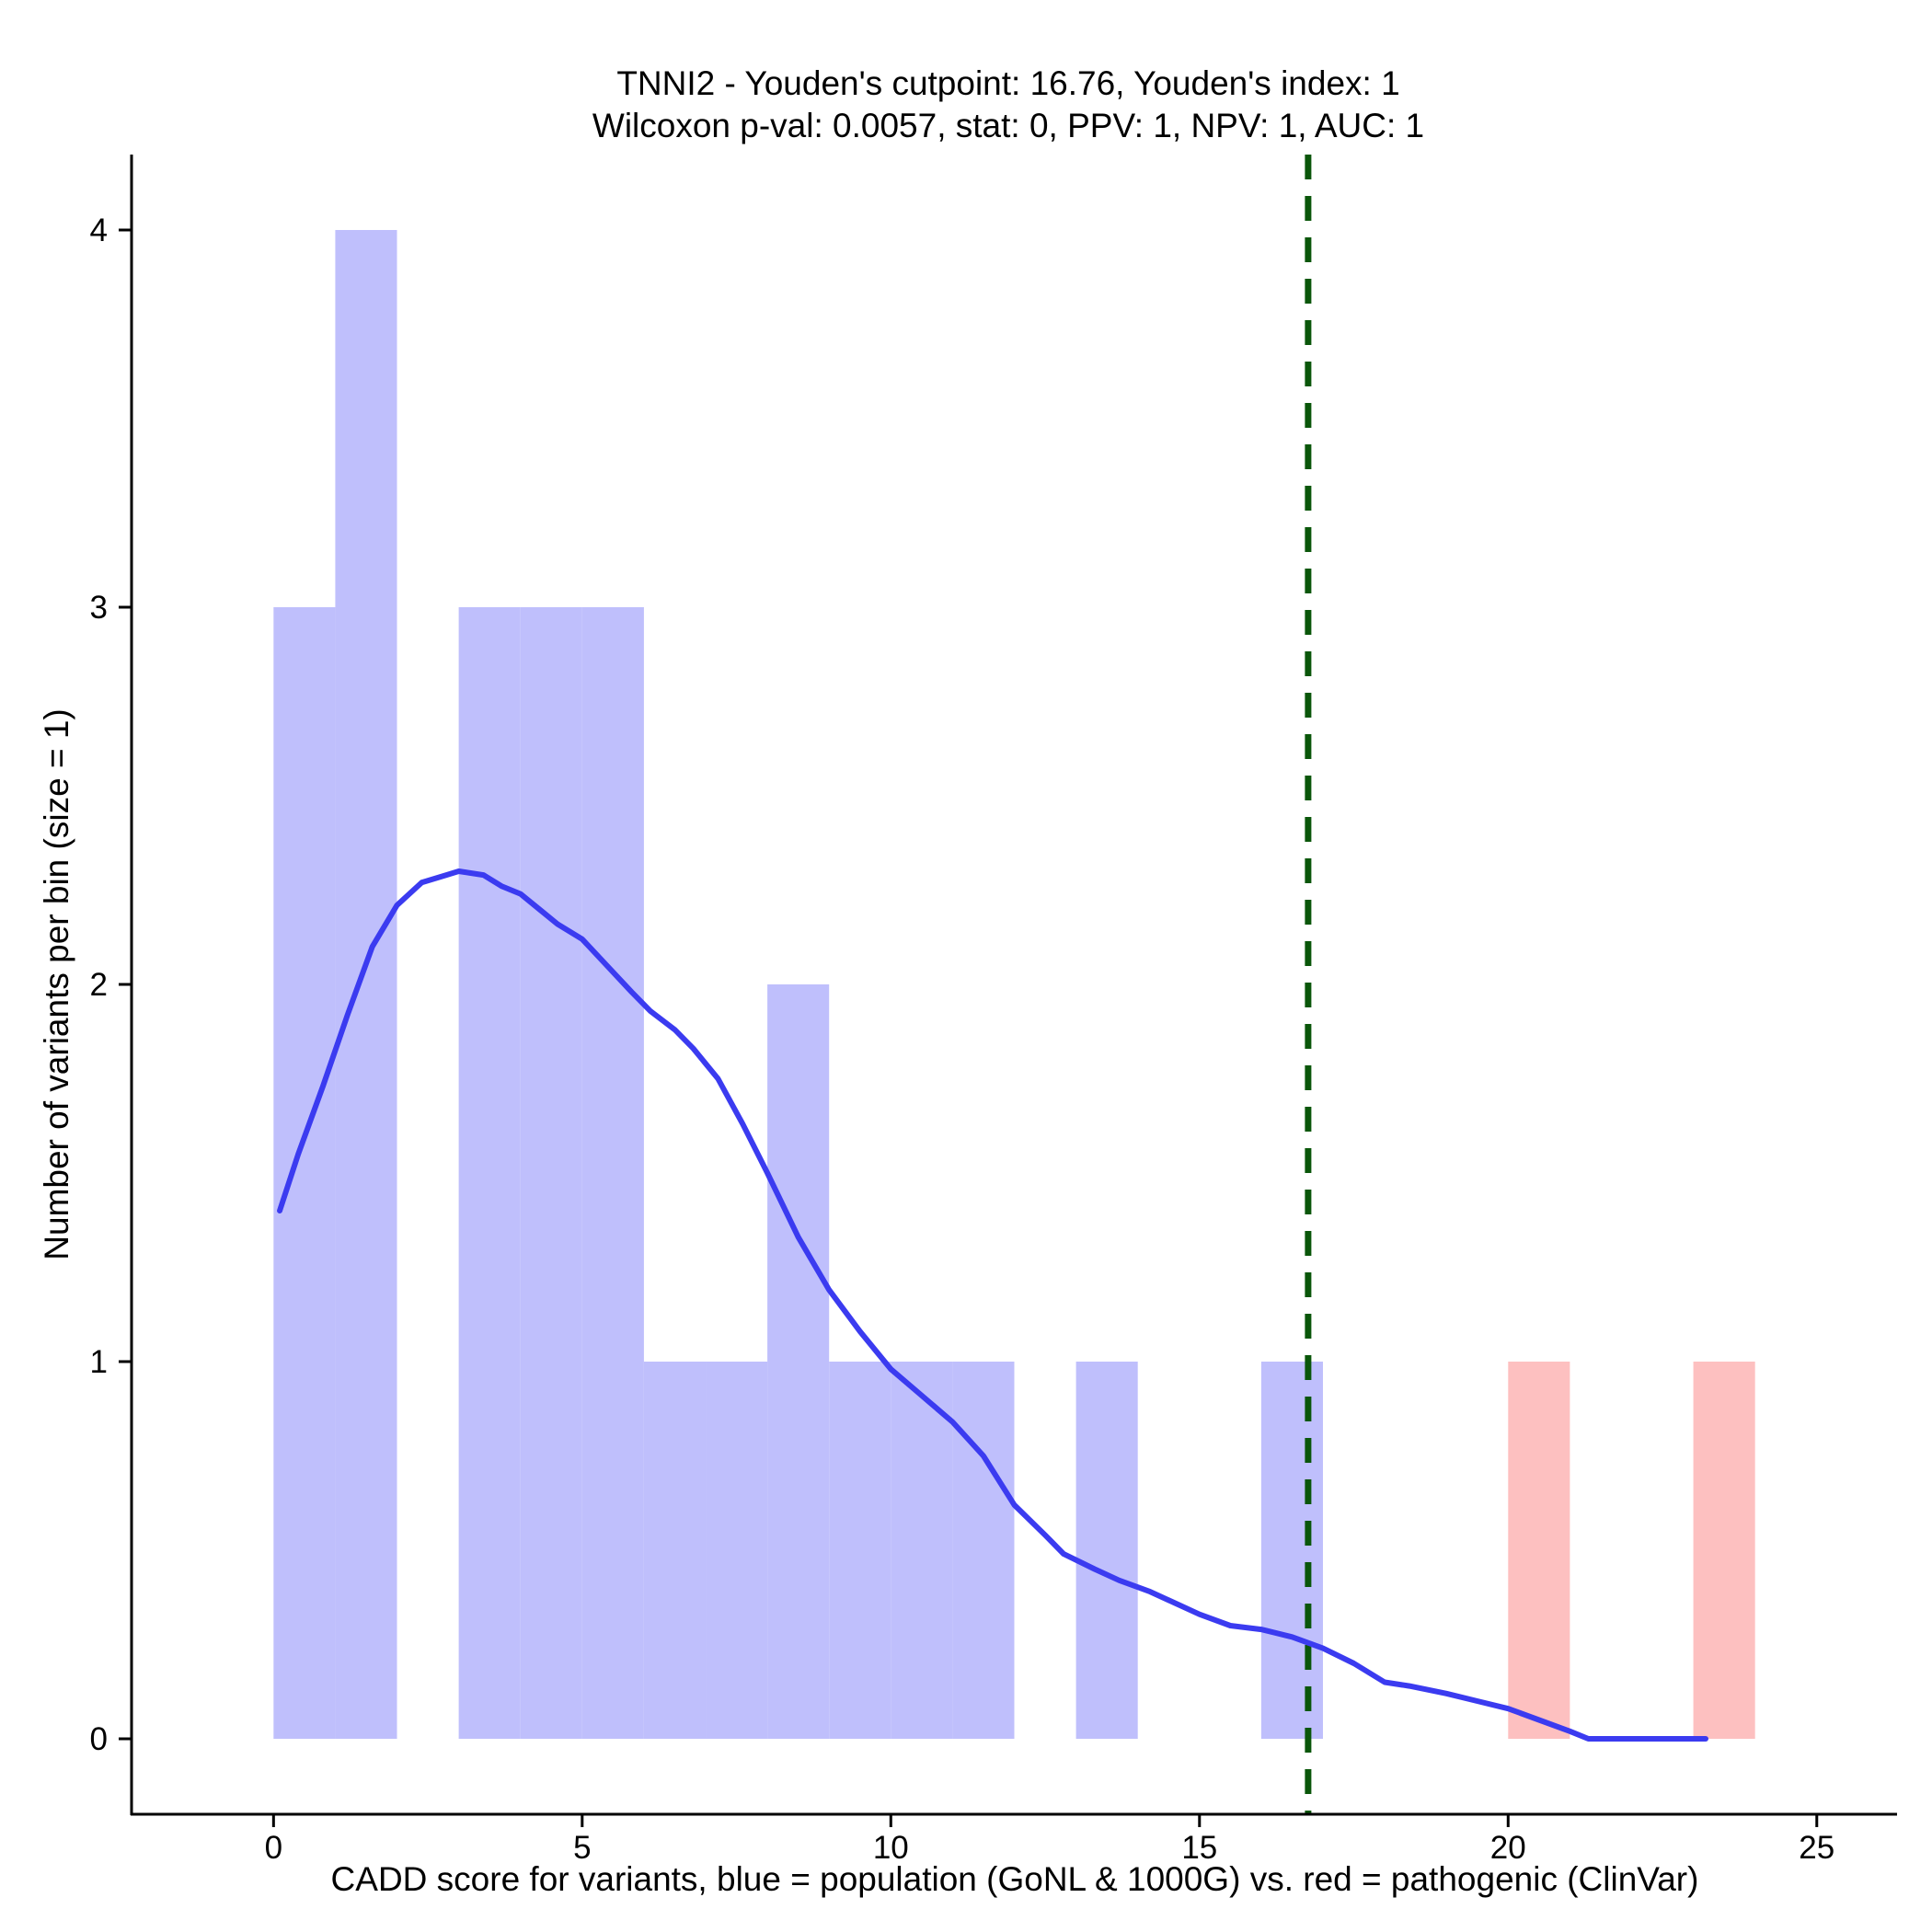  What do you see at coordinates (1049, 1840) in the screenshot?
I see `x-axis-ticks: 0 5 10 15 20 25` at bounding box center [1049, 1840].